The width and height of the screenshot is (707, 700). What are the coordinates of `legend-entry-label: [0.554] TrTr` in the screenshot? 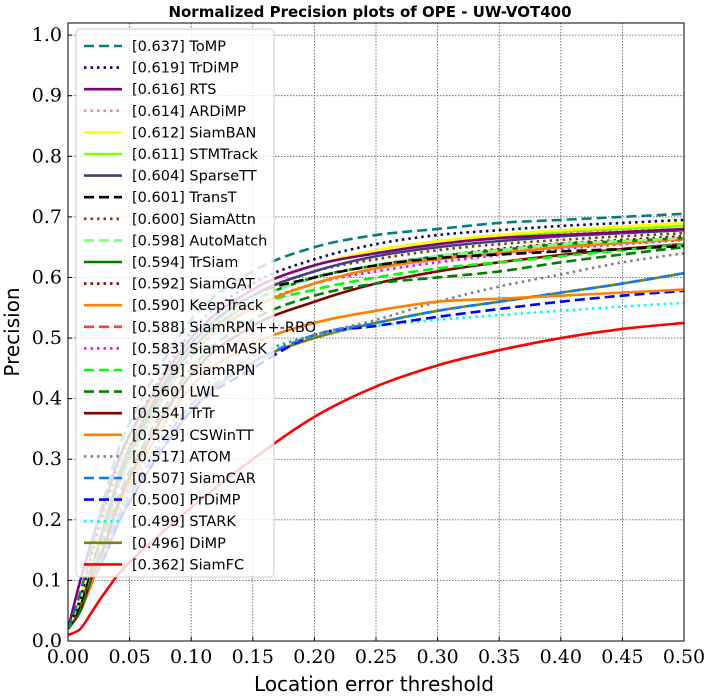 It's located at (173, 414).